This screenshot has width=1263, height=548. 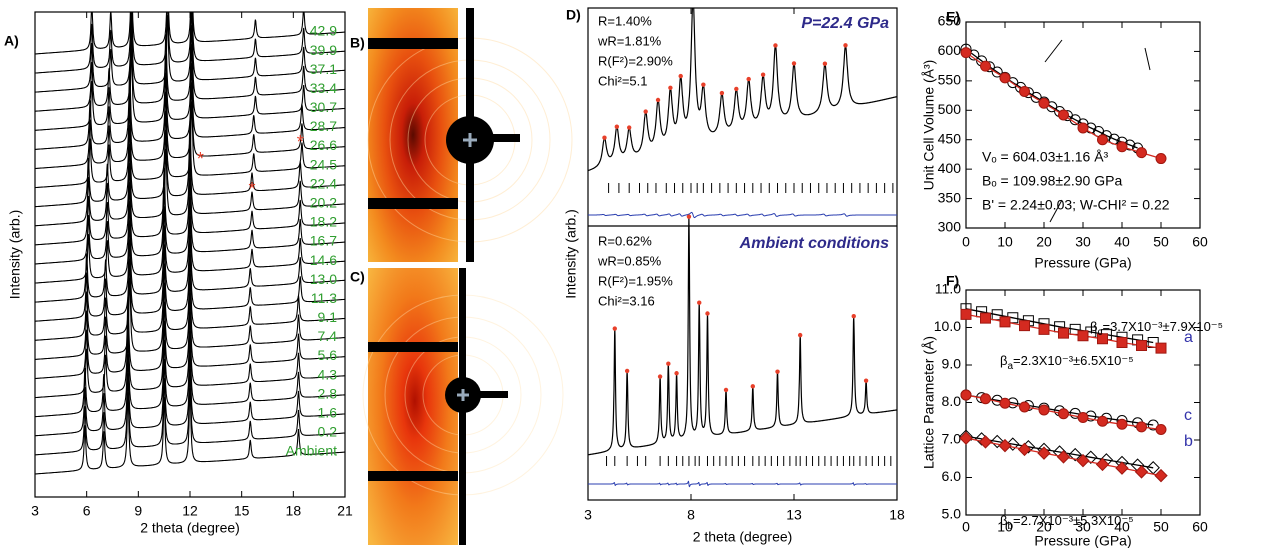 I want to click on pressure-label: 24.5, so click(x=323, y=164).